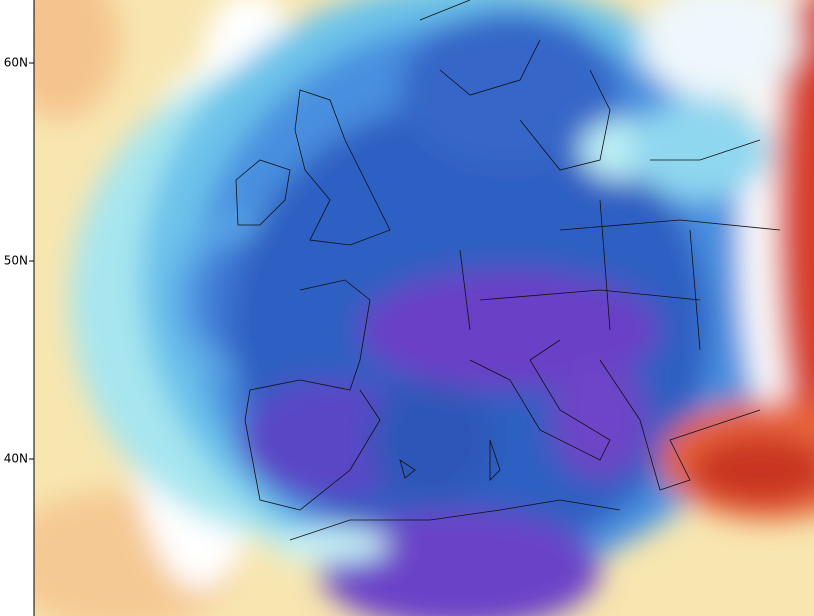 The width and height of the screenshot is (814, 616). I want to click on lat-axis: 60N 50N 40N, so click(19, 261).